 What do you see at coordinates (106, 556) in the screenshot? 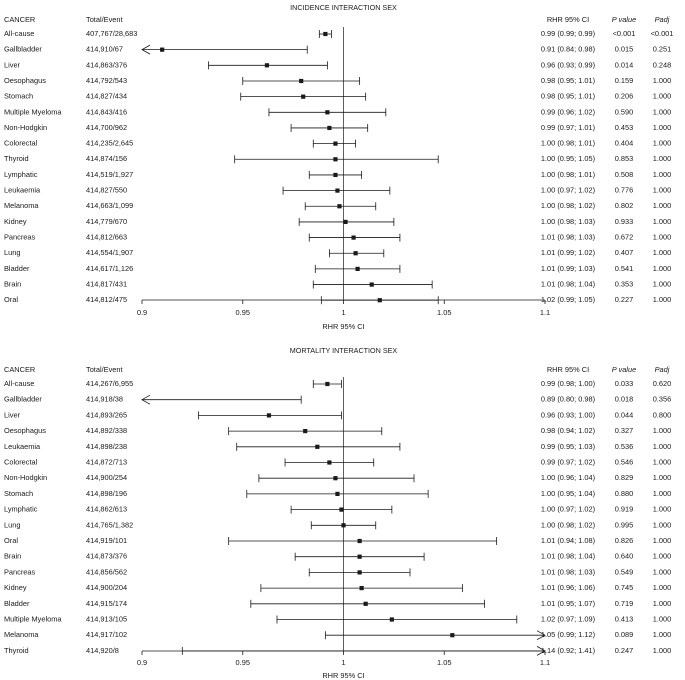
I see `row-total-event: 414,873/376` at bounding box center [106, 556].